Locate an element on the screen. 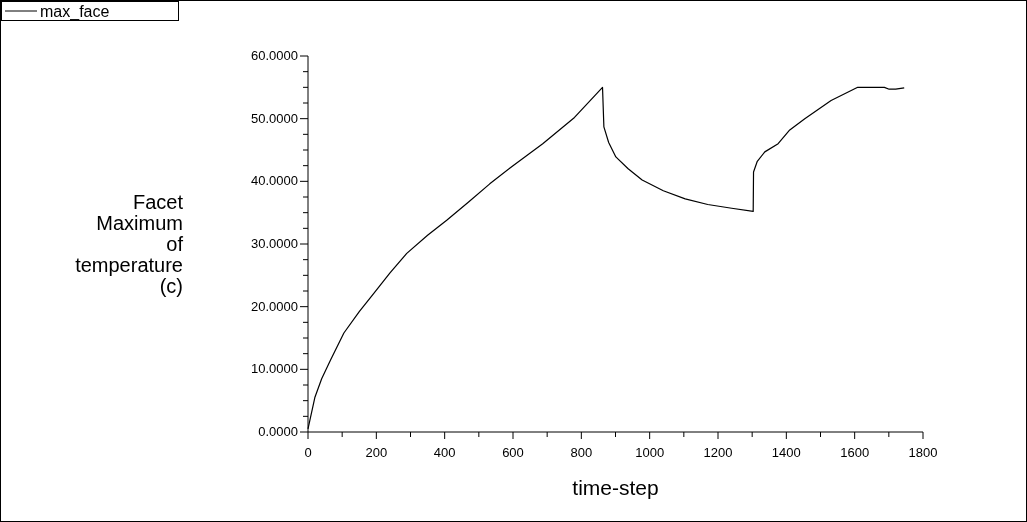 Image resolution: width=1027 pixels, height=522 pixels. x-tick-label: 600 is located at coordinates (513, 452).